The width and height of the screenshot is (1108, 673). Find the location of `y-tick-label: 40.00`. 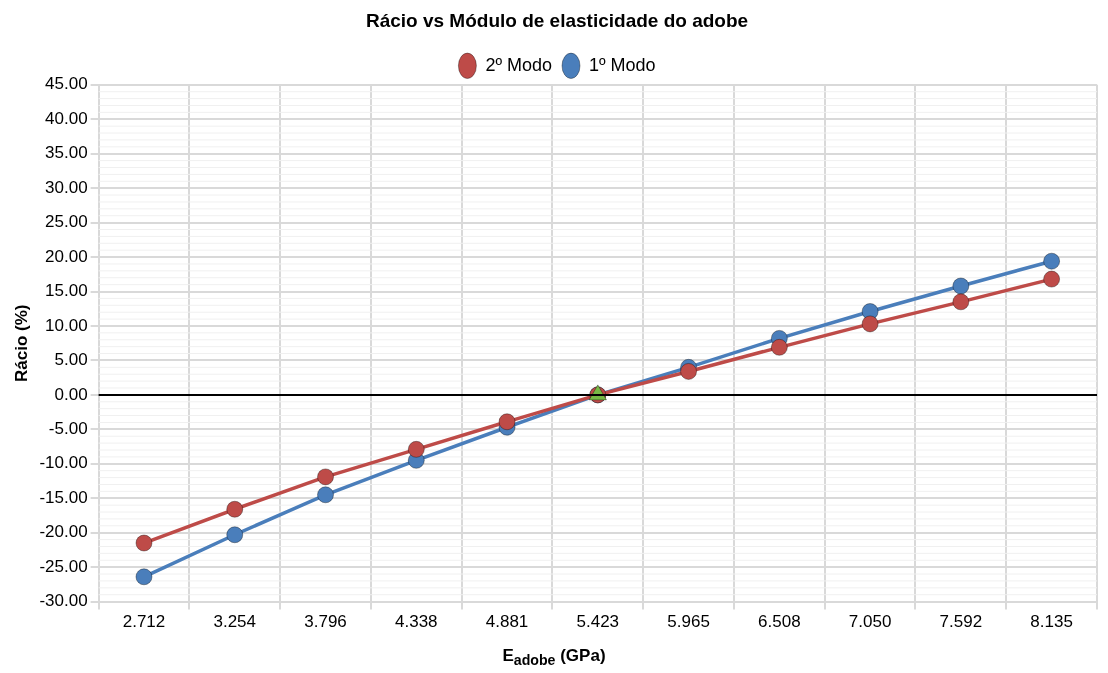

y-tick-label: 40.00 is located at coordinates (66, 118).